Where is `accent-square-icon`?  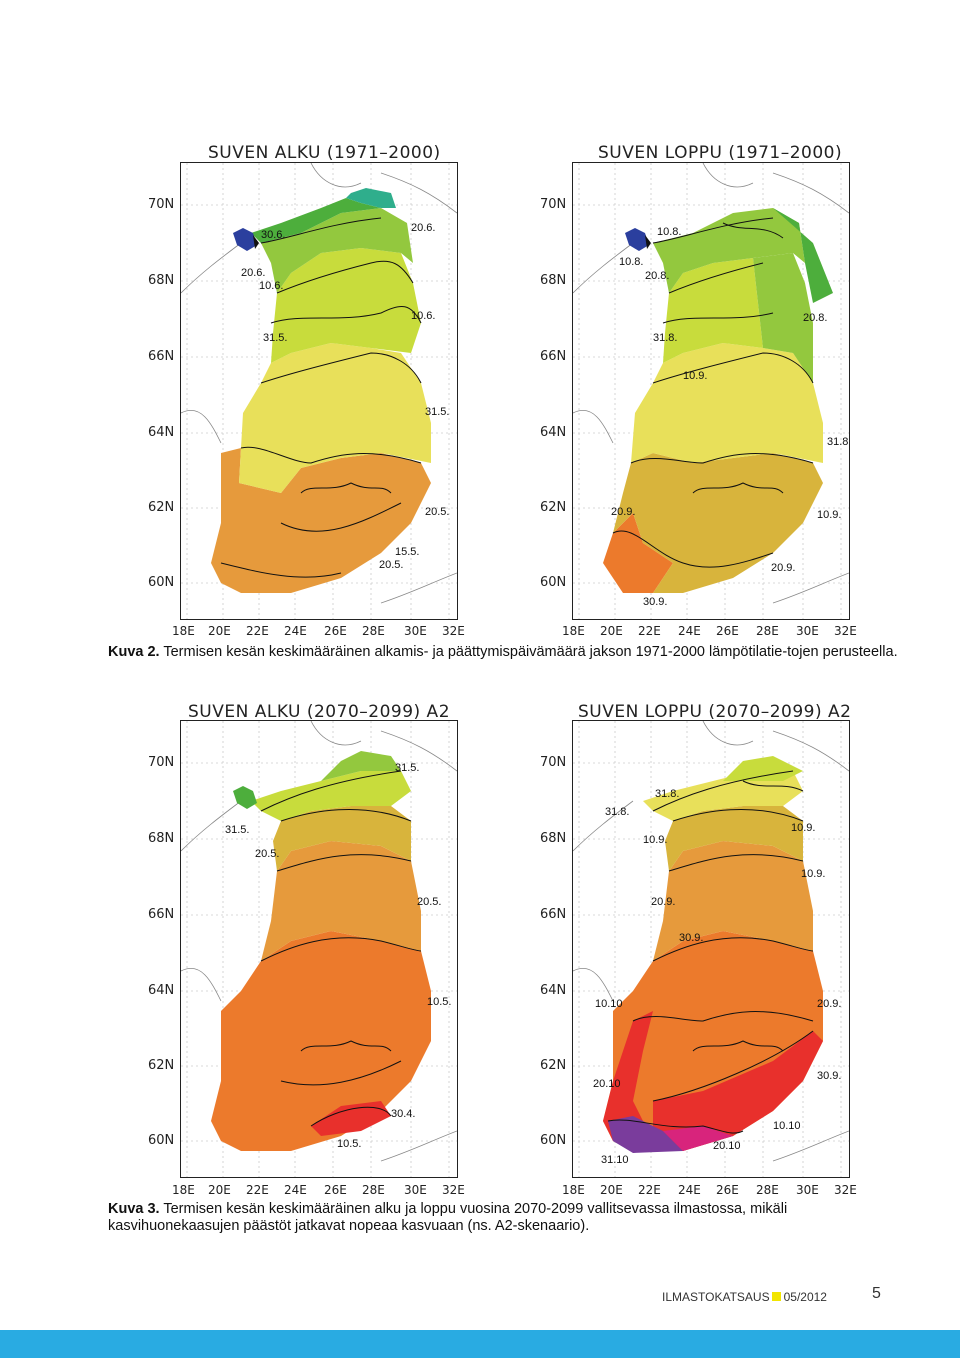
accent-square-icon is located at coordinates (776, 1296).